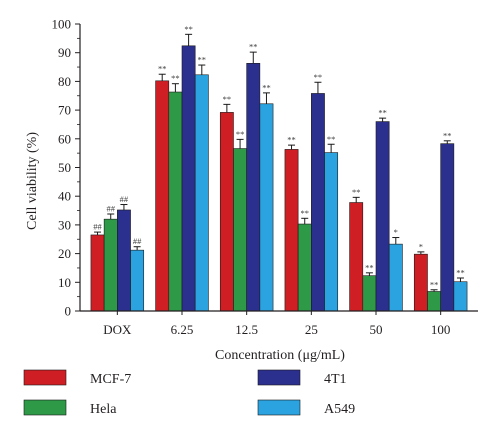 The width and height of the screenshot is (500, 444). Describe the element at coordinates (32, 181) in the screenshot. I see `y-axis-title: Cell viability (%)` at that location.